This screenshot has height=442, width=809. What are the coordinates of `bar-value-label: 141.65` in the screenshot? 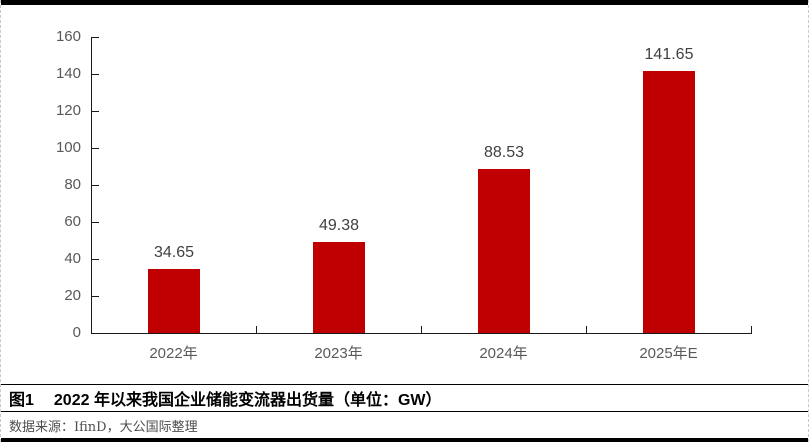 It's located at (669, 54).